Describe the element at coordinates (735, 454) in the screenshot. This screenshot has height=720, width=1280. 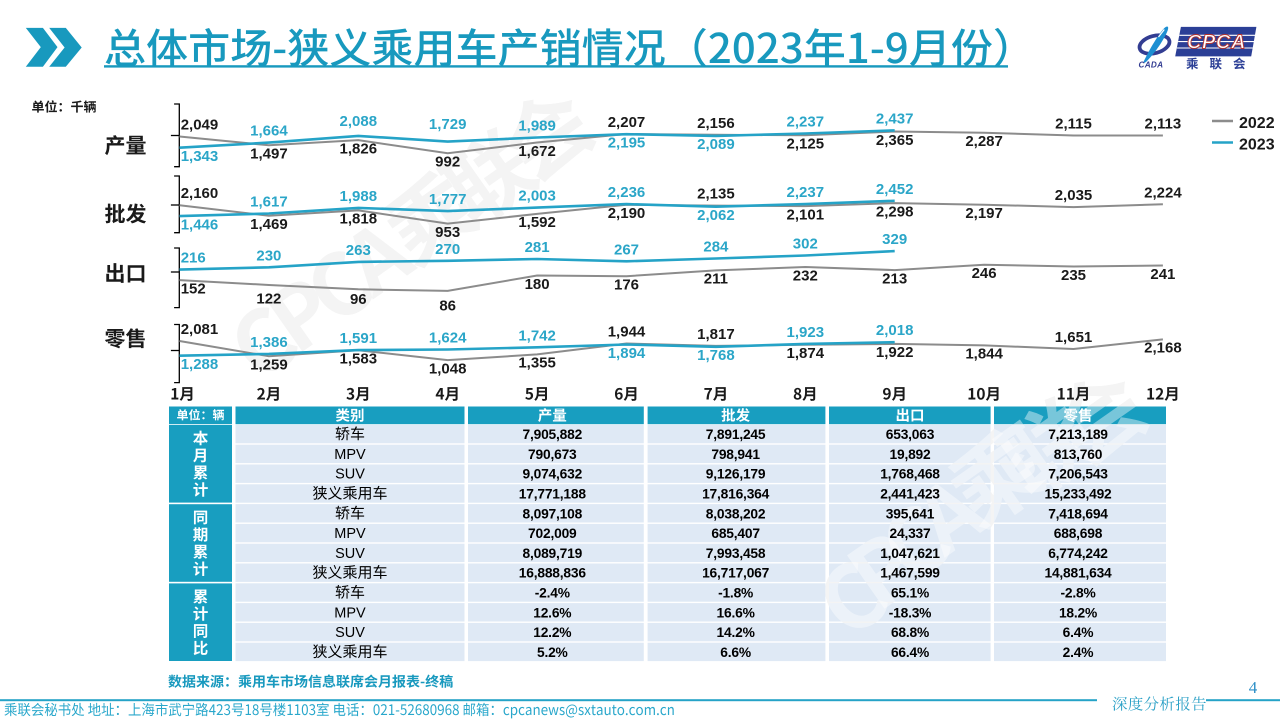
I see `svg-text: 798,941` at that location.